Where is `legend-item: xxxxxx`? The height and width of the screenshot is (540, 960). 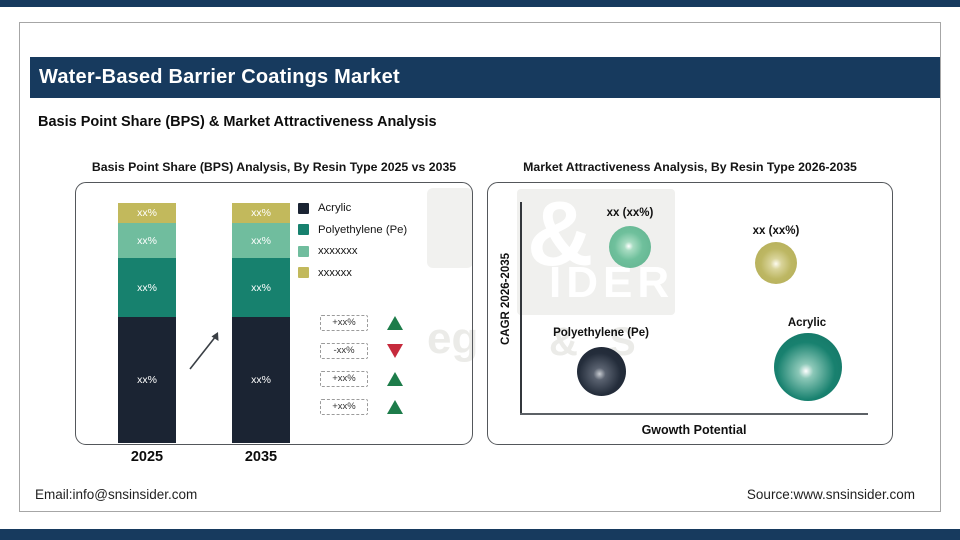 legend-item: xxxxxx is located at coordinates (352, 273).